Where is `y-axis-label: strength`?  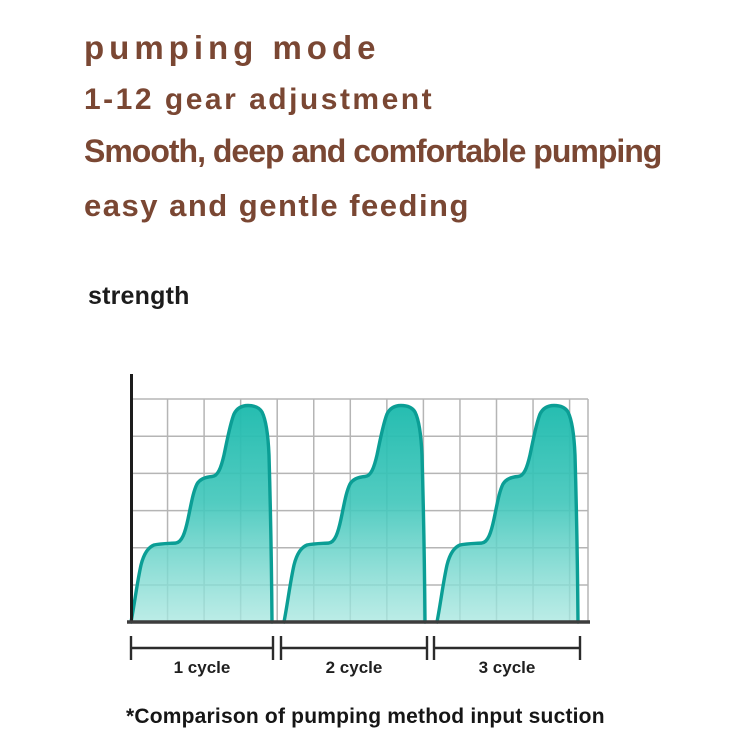
y-axis-label: strength is located at coordinates (139, 296).